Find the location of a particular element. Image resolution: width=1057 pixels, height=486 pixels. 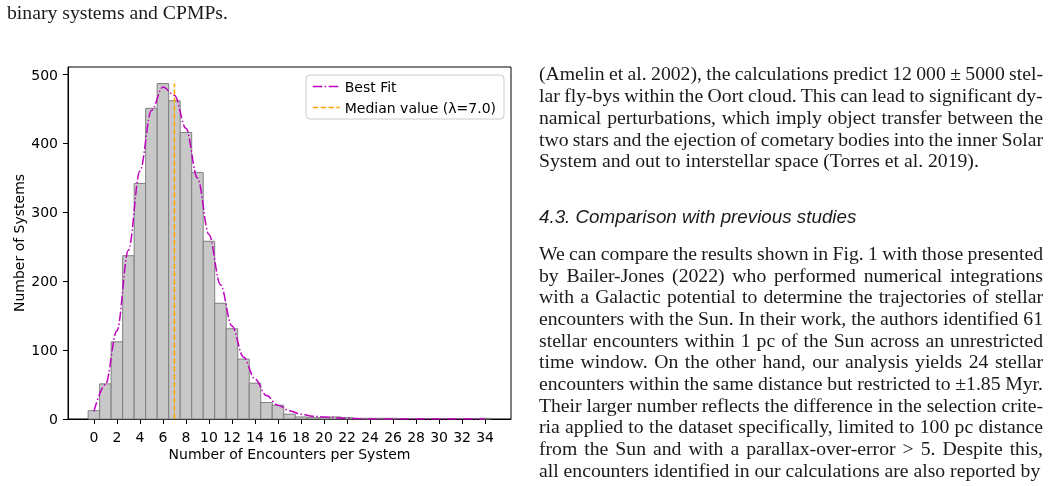

y-tick-label: 300 is located at coordinates (44, 212).